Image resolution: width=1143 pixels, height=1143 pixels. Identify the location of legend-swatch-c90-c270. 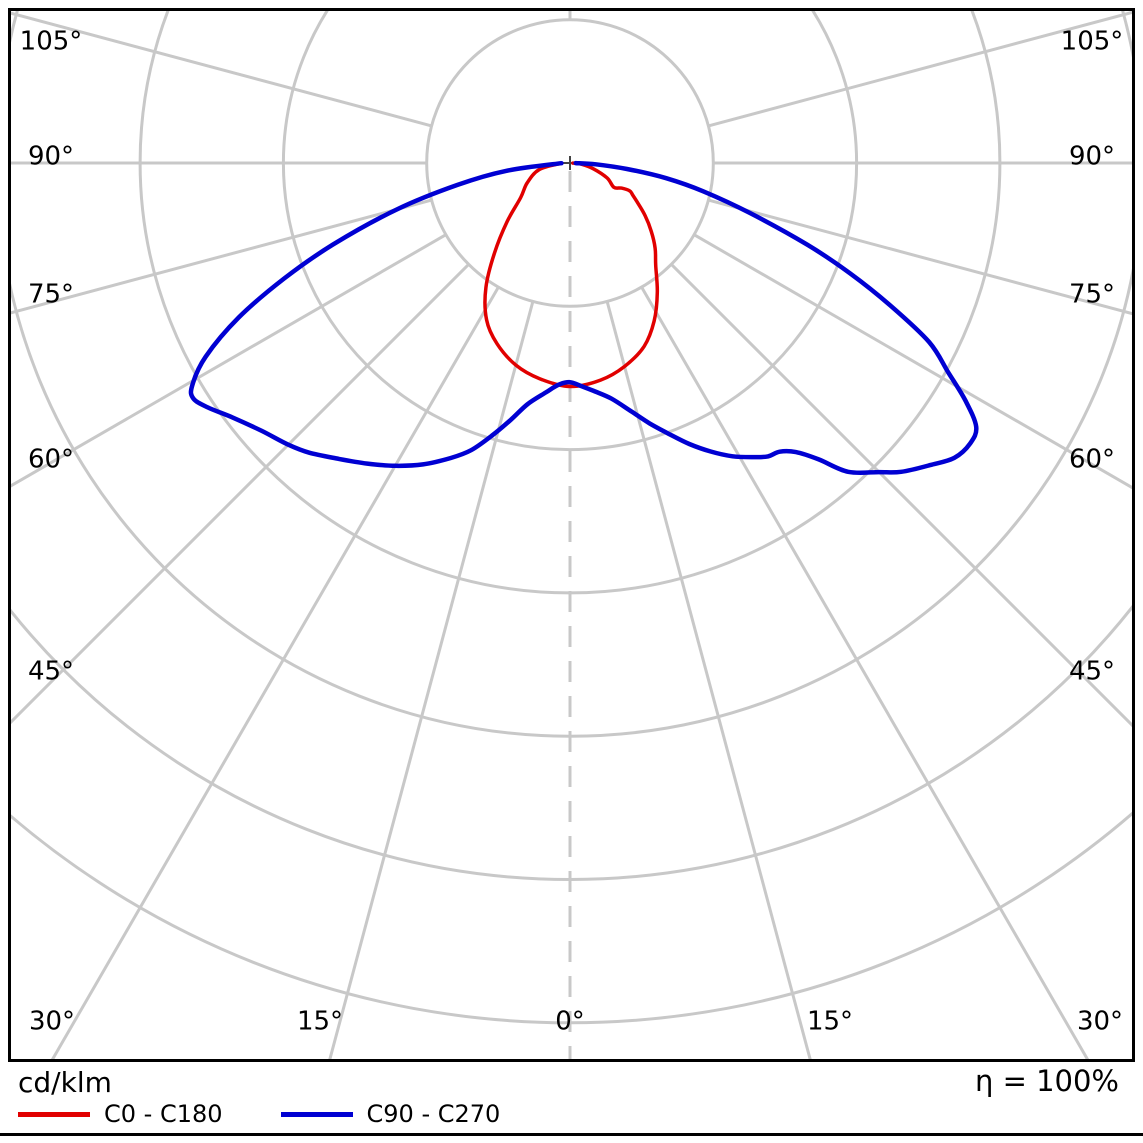
(316, 1114).